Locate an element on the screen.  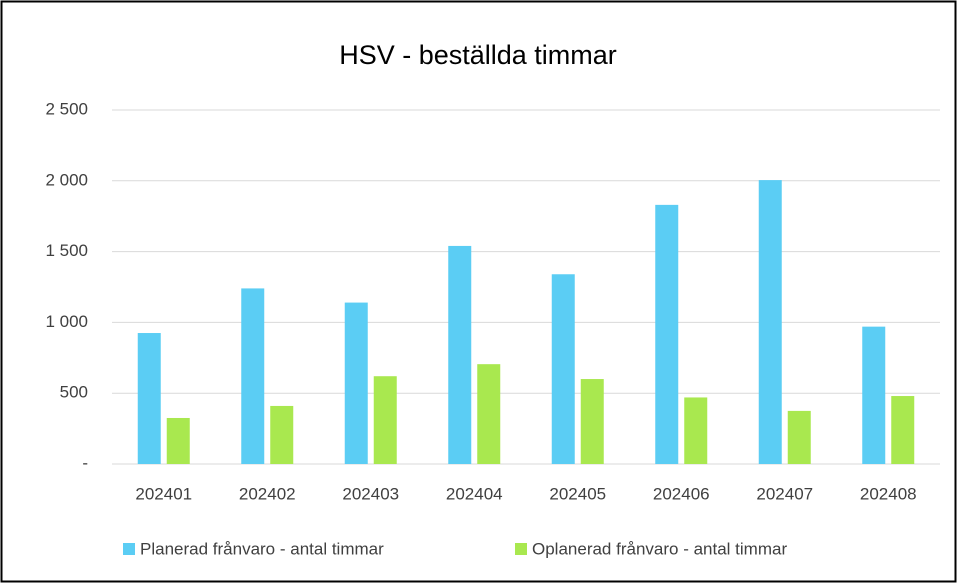
y-tick-label: 1 000 is located at coordinates (66, 321).